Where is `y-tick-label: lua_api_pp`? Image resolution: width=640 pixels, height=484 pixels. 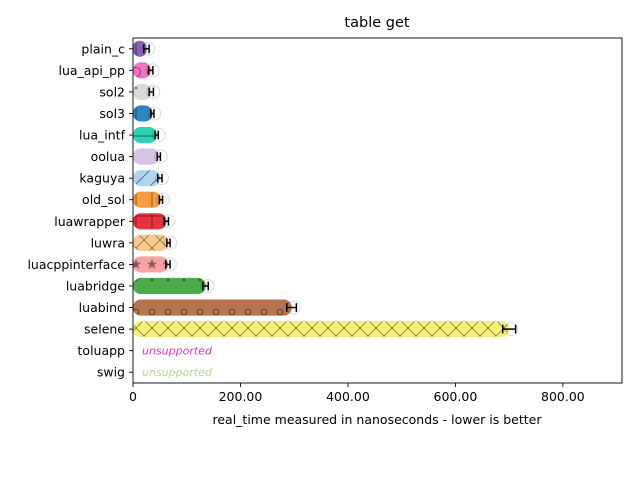 y-tick-label: lua_api_pp is located at coordinates (92, 70).